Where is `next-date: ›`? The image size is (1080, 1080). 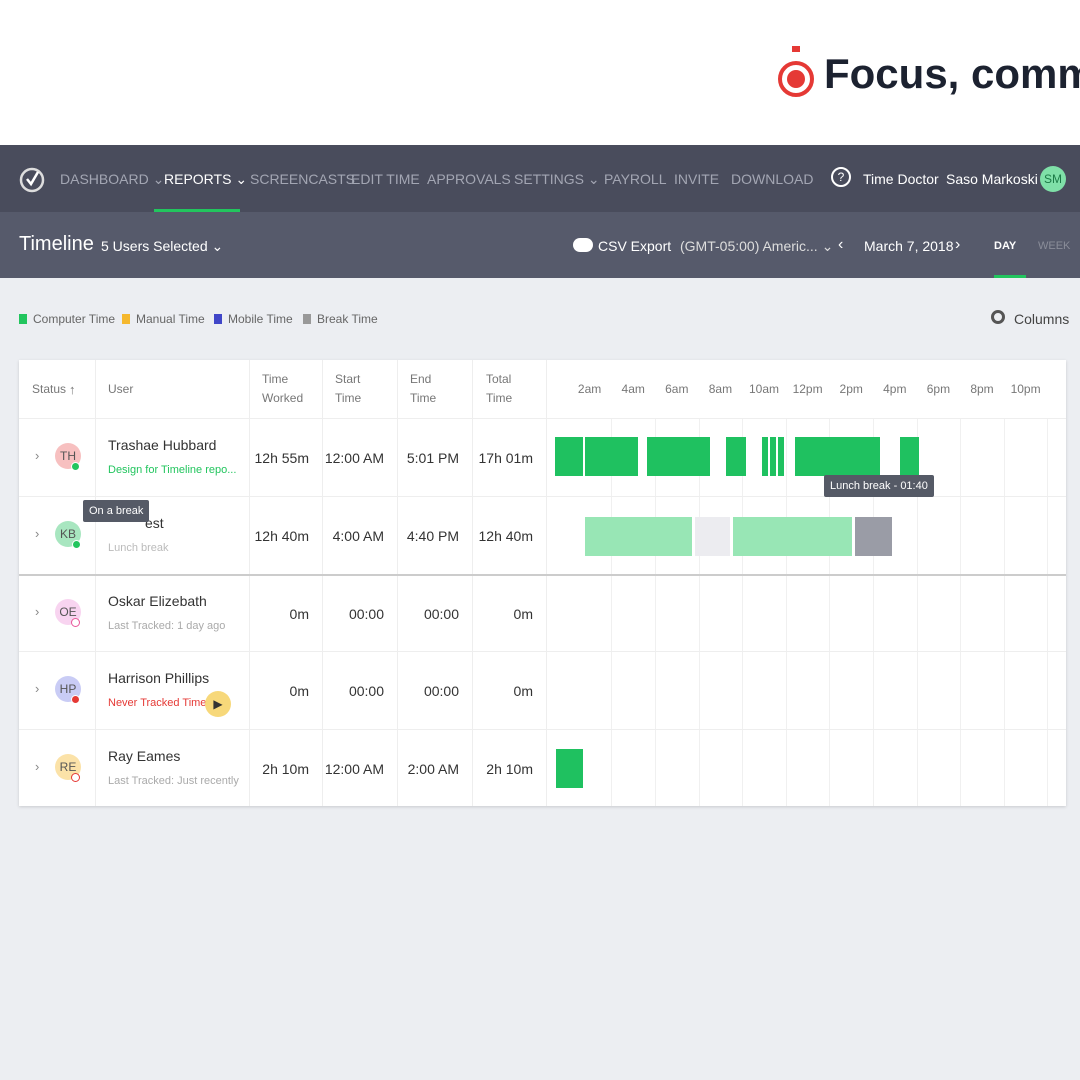
next-date: › is located at coordinates (958, 244).